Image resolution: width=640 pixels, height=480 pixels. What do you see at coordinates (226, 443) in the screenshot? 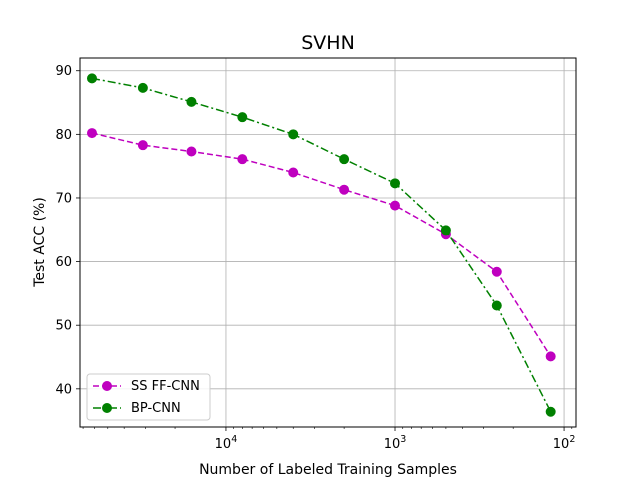
I see `x-tick-label: 10⁴` at bounding box center [226, 443].